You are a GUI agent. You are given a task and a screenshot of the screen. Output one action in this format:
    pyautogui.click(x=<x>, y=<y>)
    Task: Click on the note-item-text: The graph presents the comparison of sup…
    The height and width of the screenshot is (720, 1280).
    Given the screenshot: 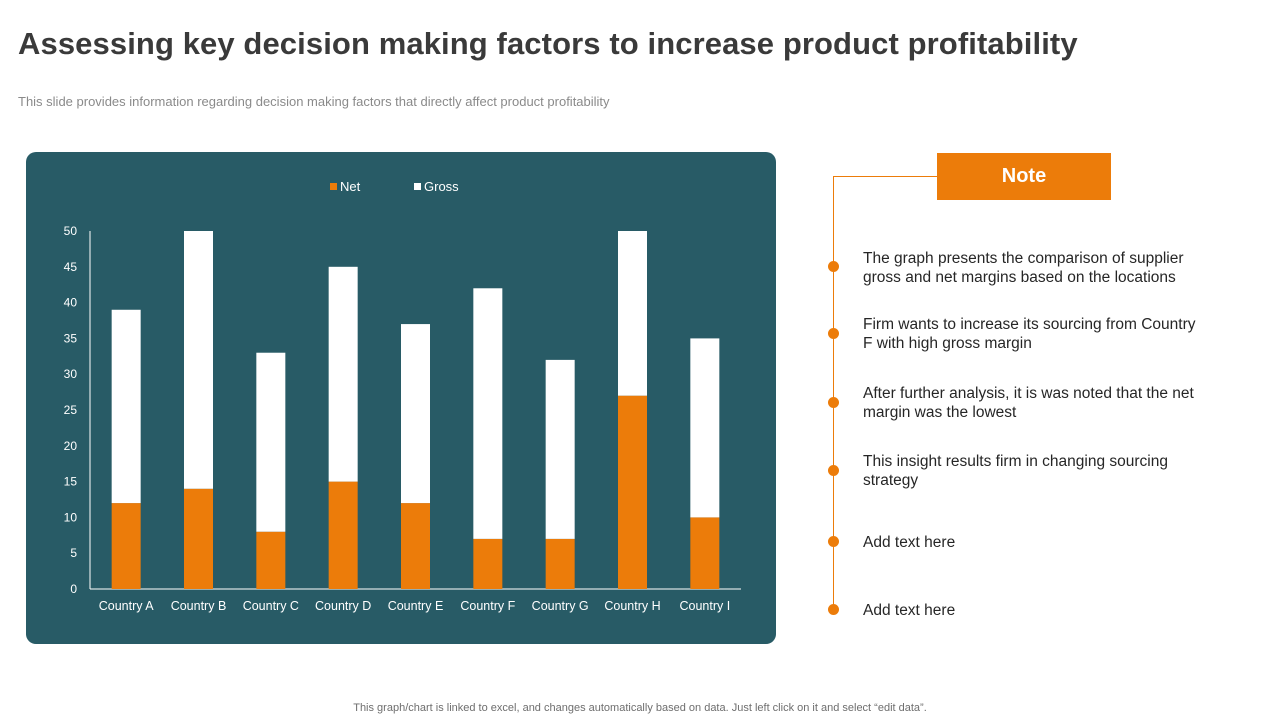 What is the action you would take?
    pyautogui.click(x=1023, y=268)
    